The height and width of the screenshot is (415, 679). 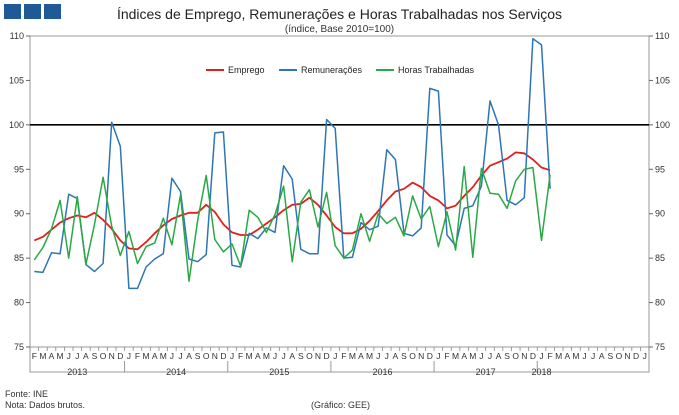 I want to click on year-label: 2016, so click(x=382, y=372).